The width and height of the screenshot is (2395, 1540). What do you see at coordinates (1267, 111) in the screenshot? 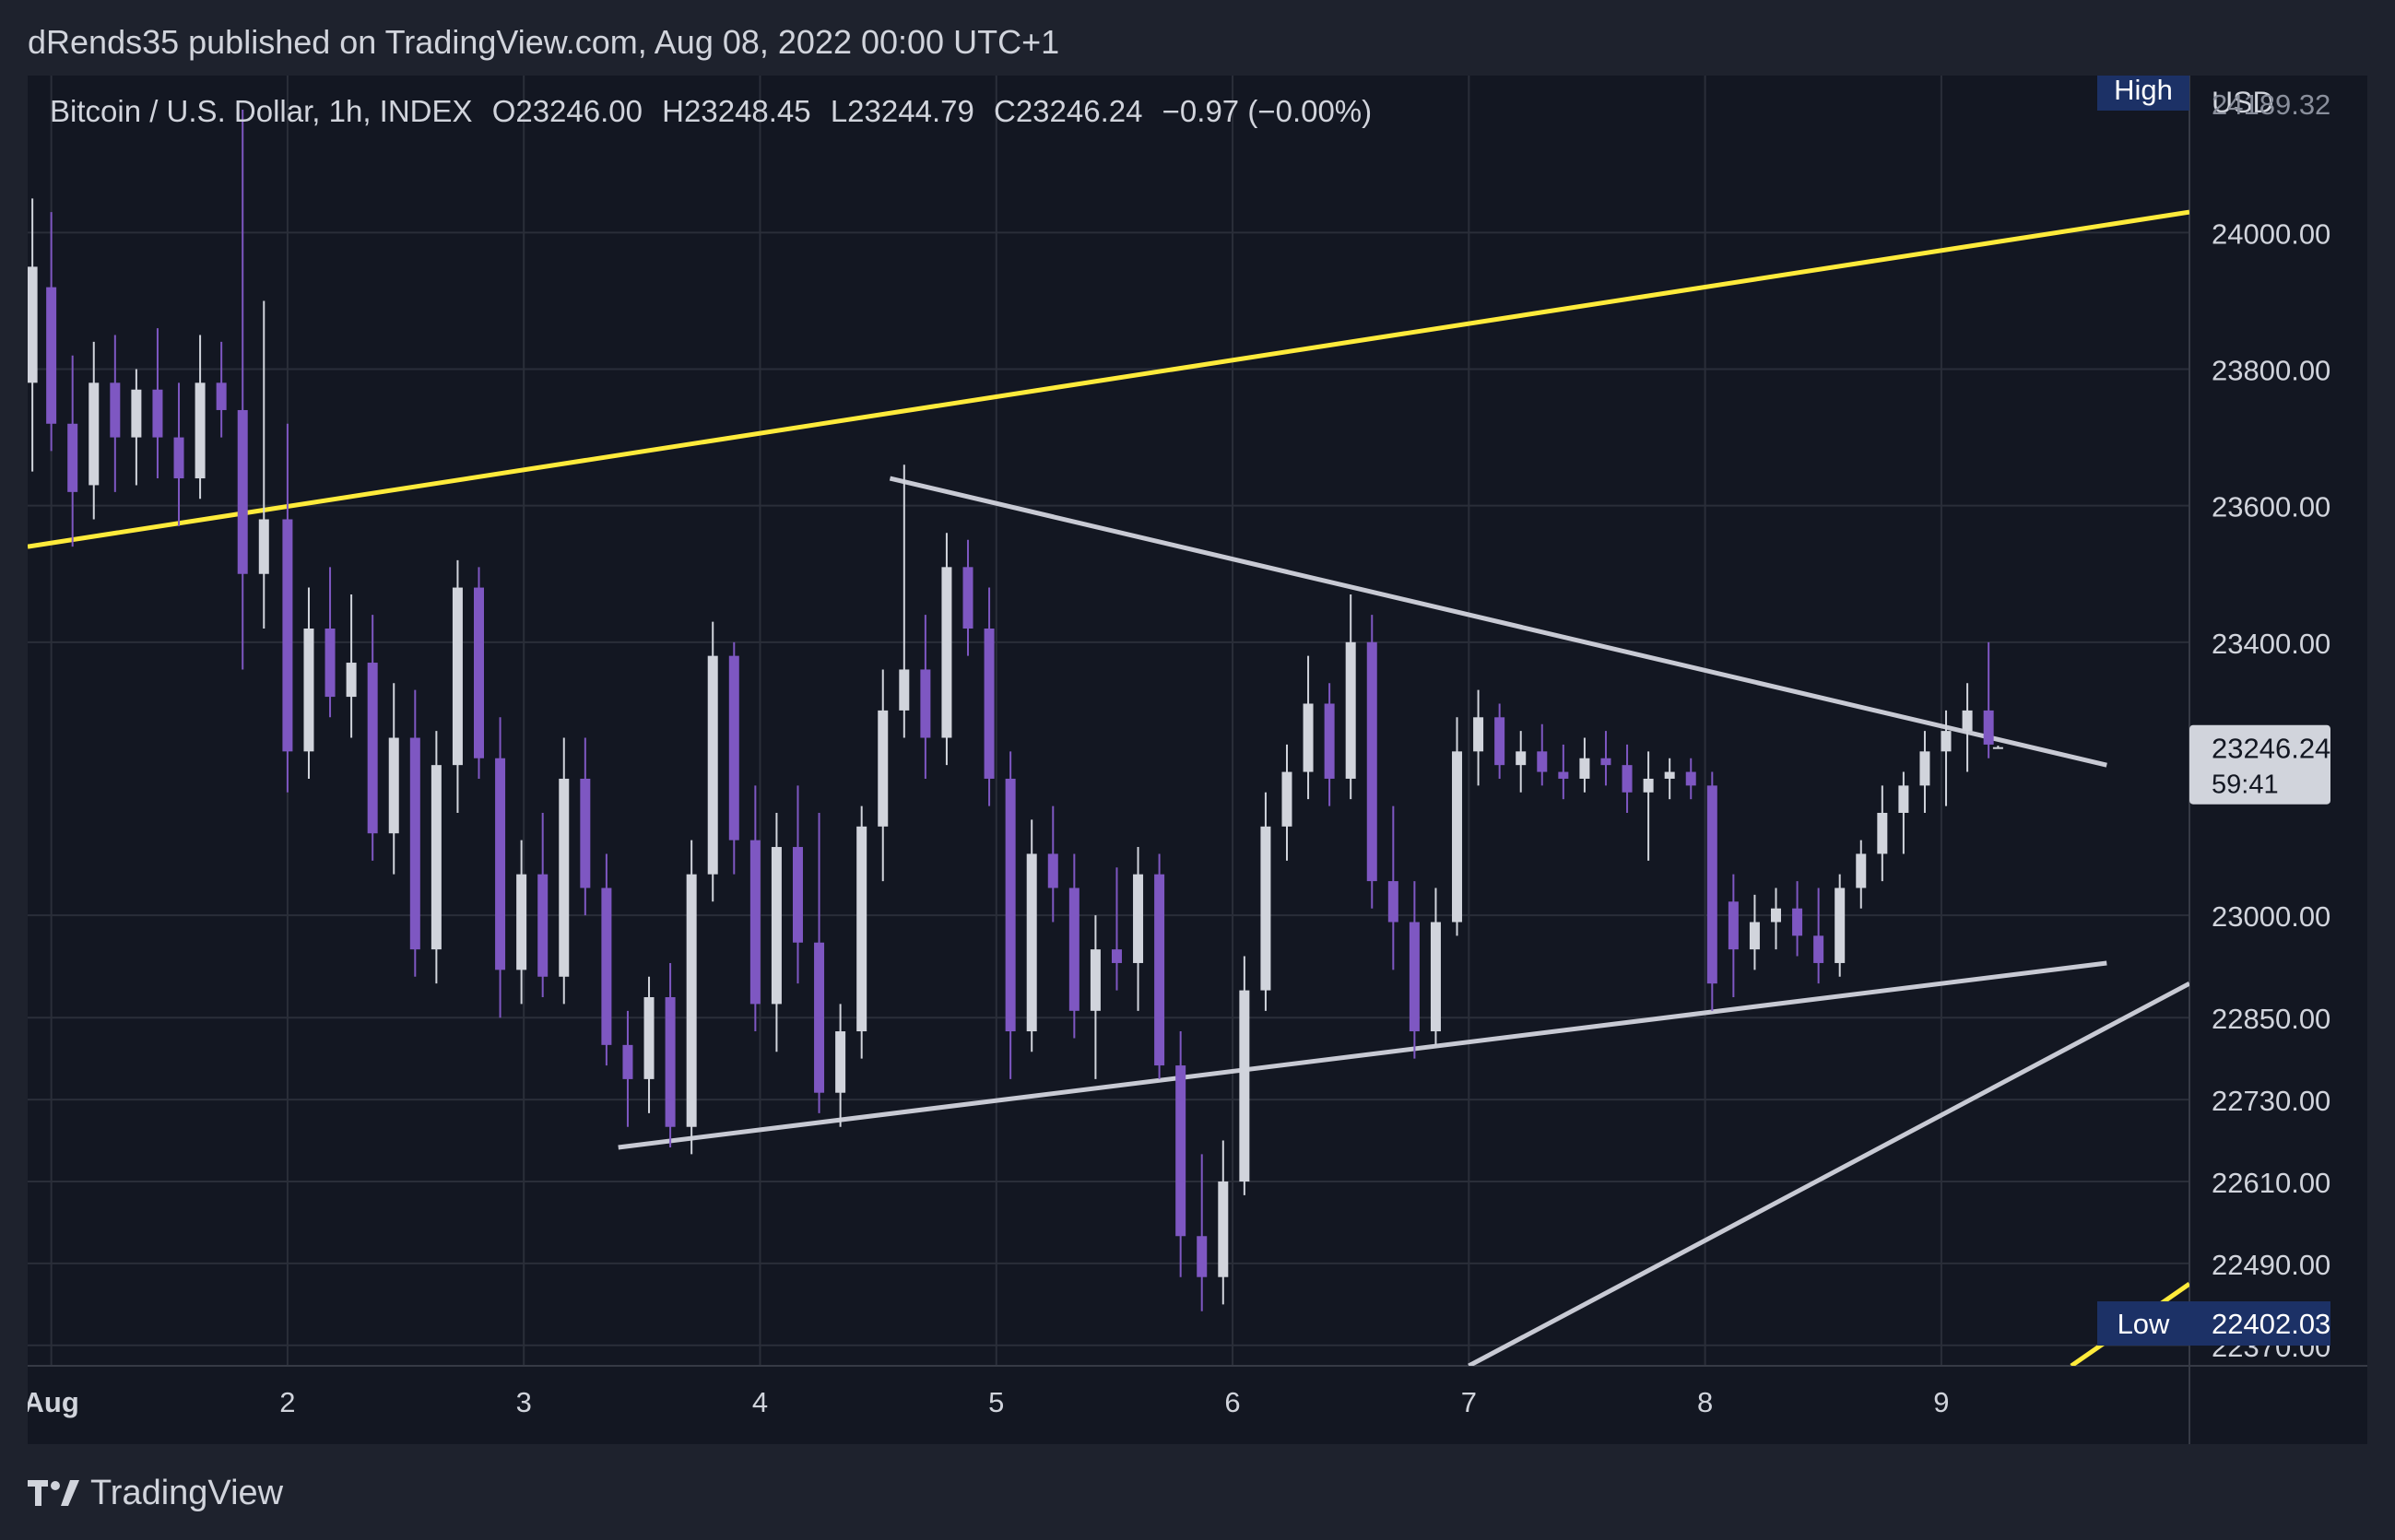
I see `legend-change: −0.97 (−0.00%)` at bounding box center [1267, 111].